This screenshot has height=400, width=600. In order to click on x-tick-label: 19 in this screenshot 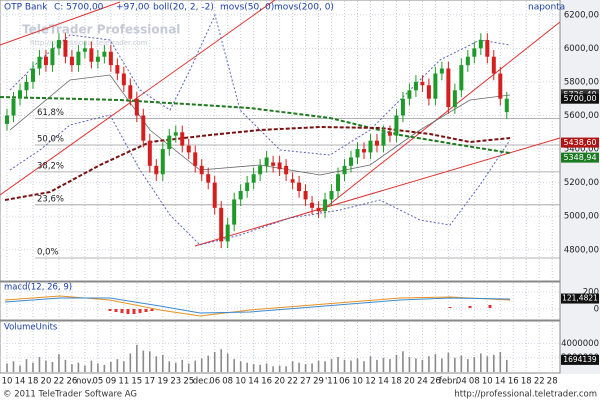, I will do `click(162, 382)`.